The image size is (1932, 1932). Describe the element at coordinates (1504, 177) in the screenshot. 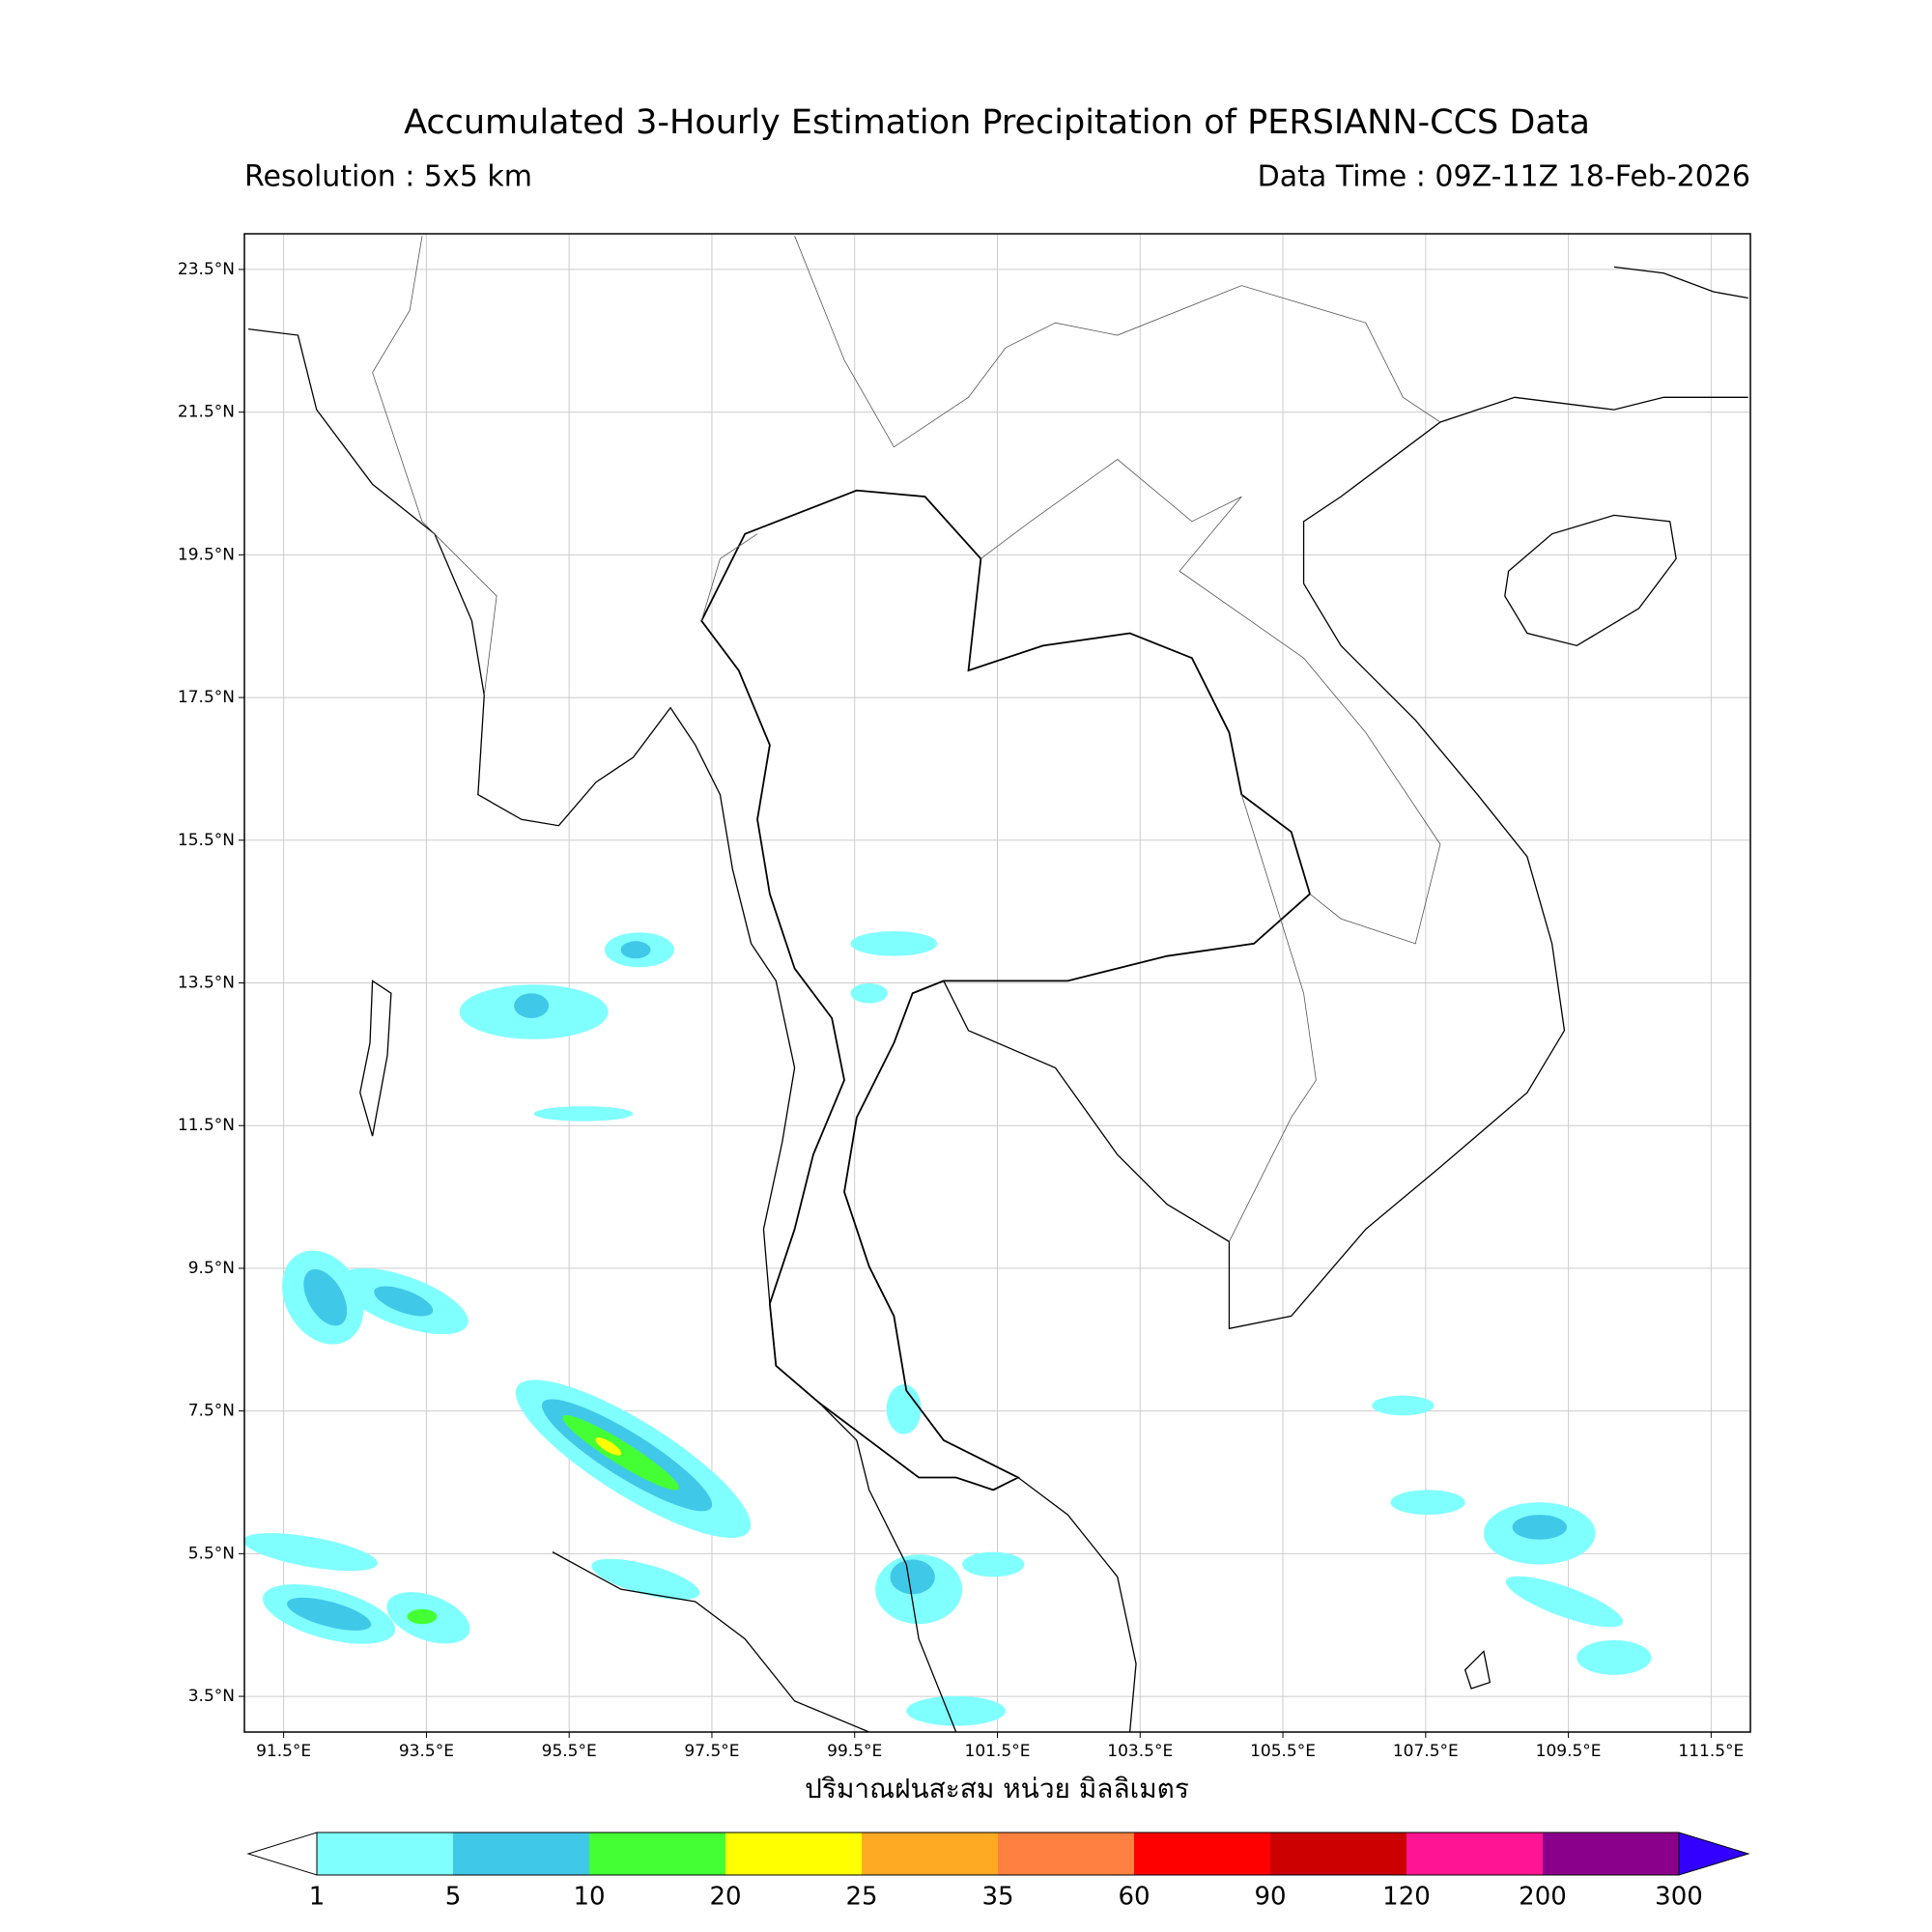

I see `data-time: Data Time : 09Z-11Z 18-Feb-2026` at that location.